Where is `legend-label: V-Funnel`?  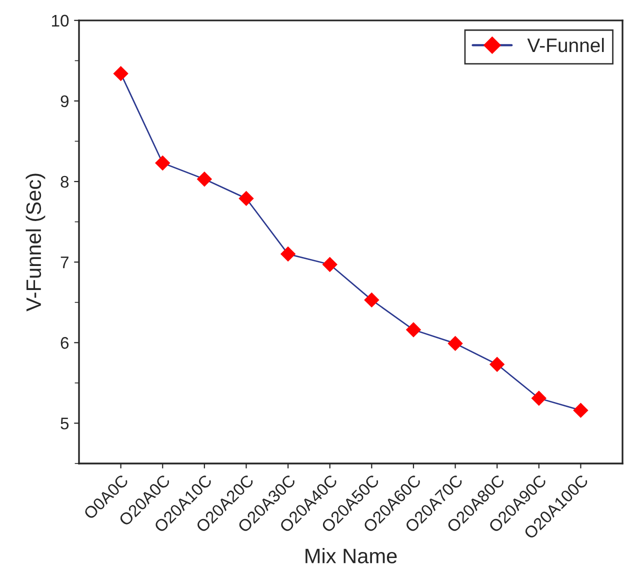
legend-label: V-Funnel is located at coordinates (565, 45).